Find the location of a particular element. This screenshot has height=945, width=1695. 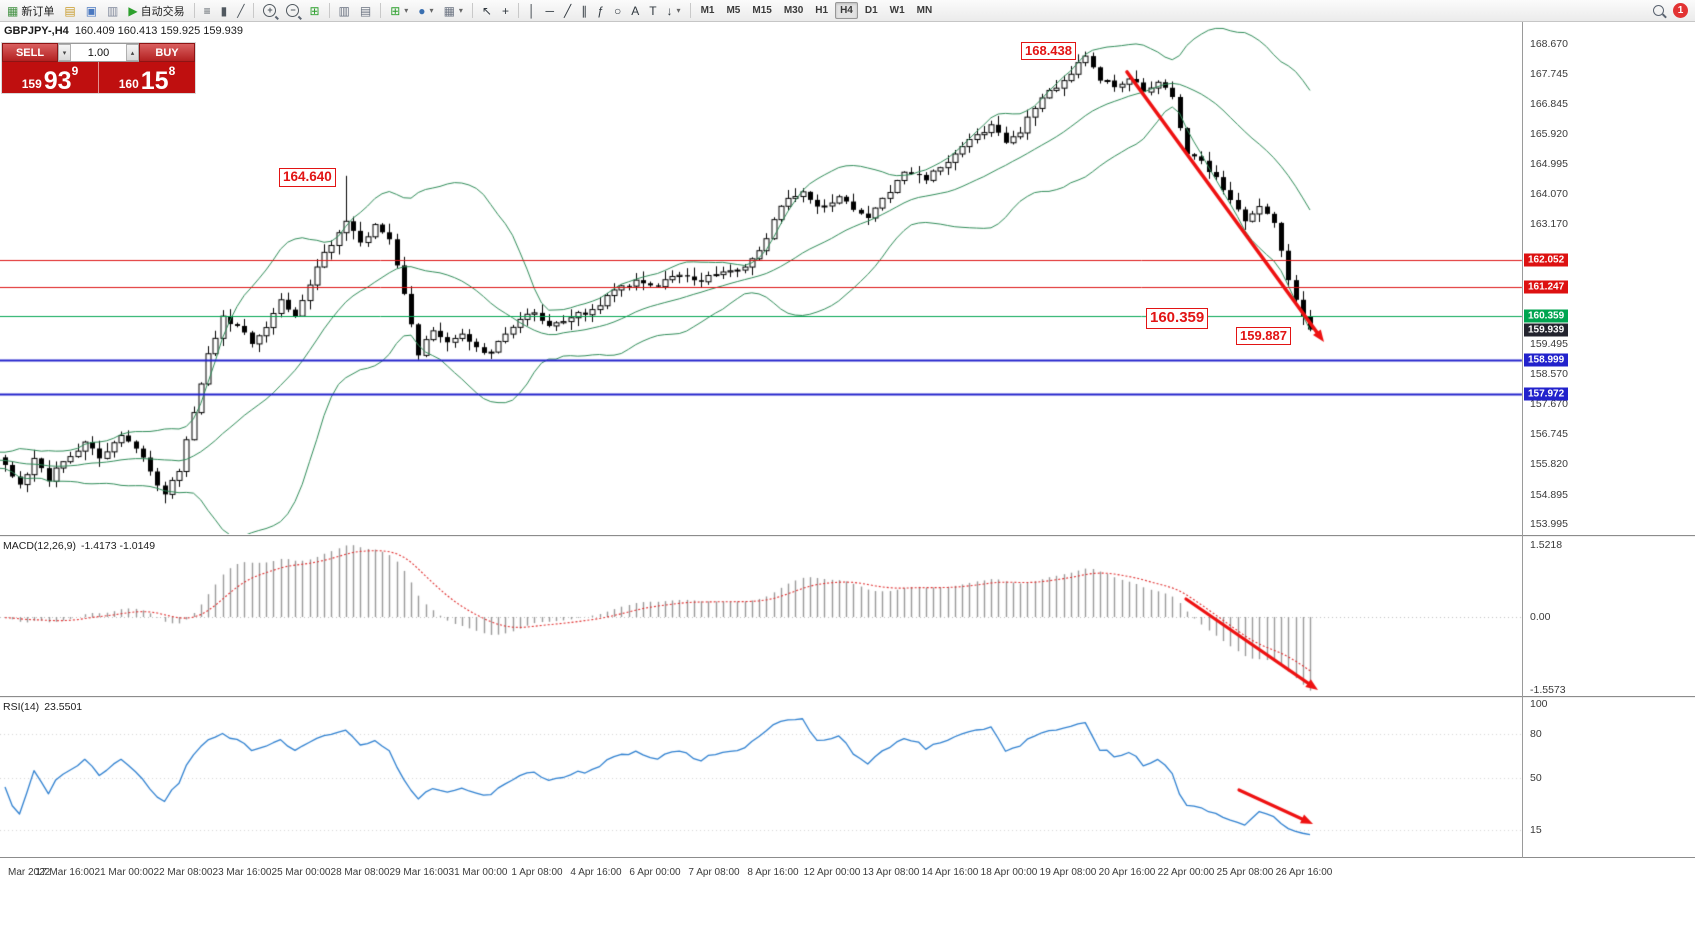

rsi-scale-label: 15 is located at coordinates (1536, 829).